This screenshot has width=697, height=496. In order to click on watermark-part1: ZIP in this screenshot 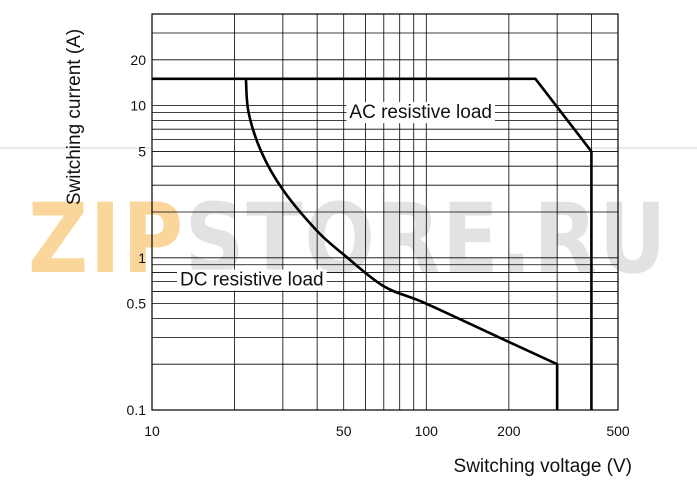, I will do `click(106, 239)`.